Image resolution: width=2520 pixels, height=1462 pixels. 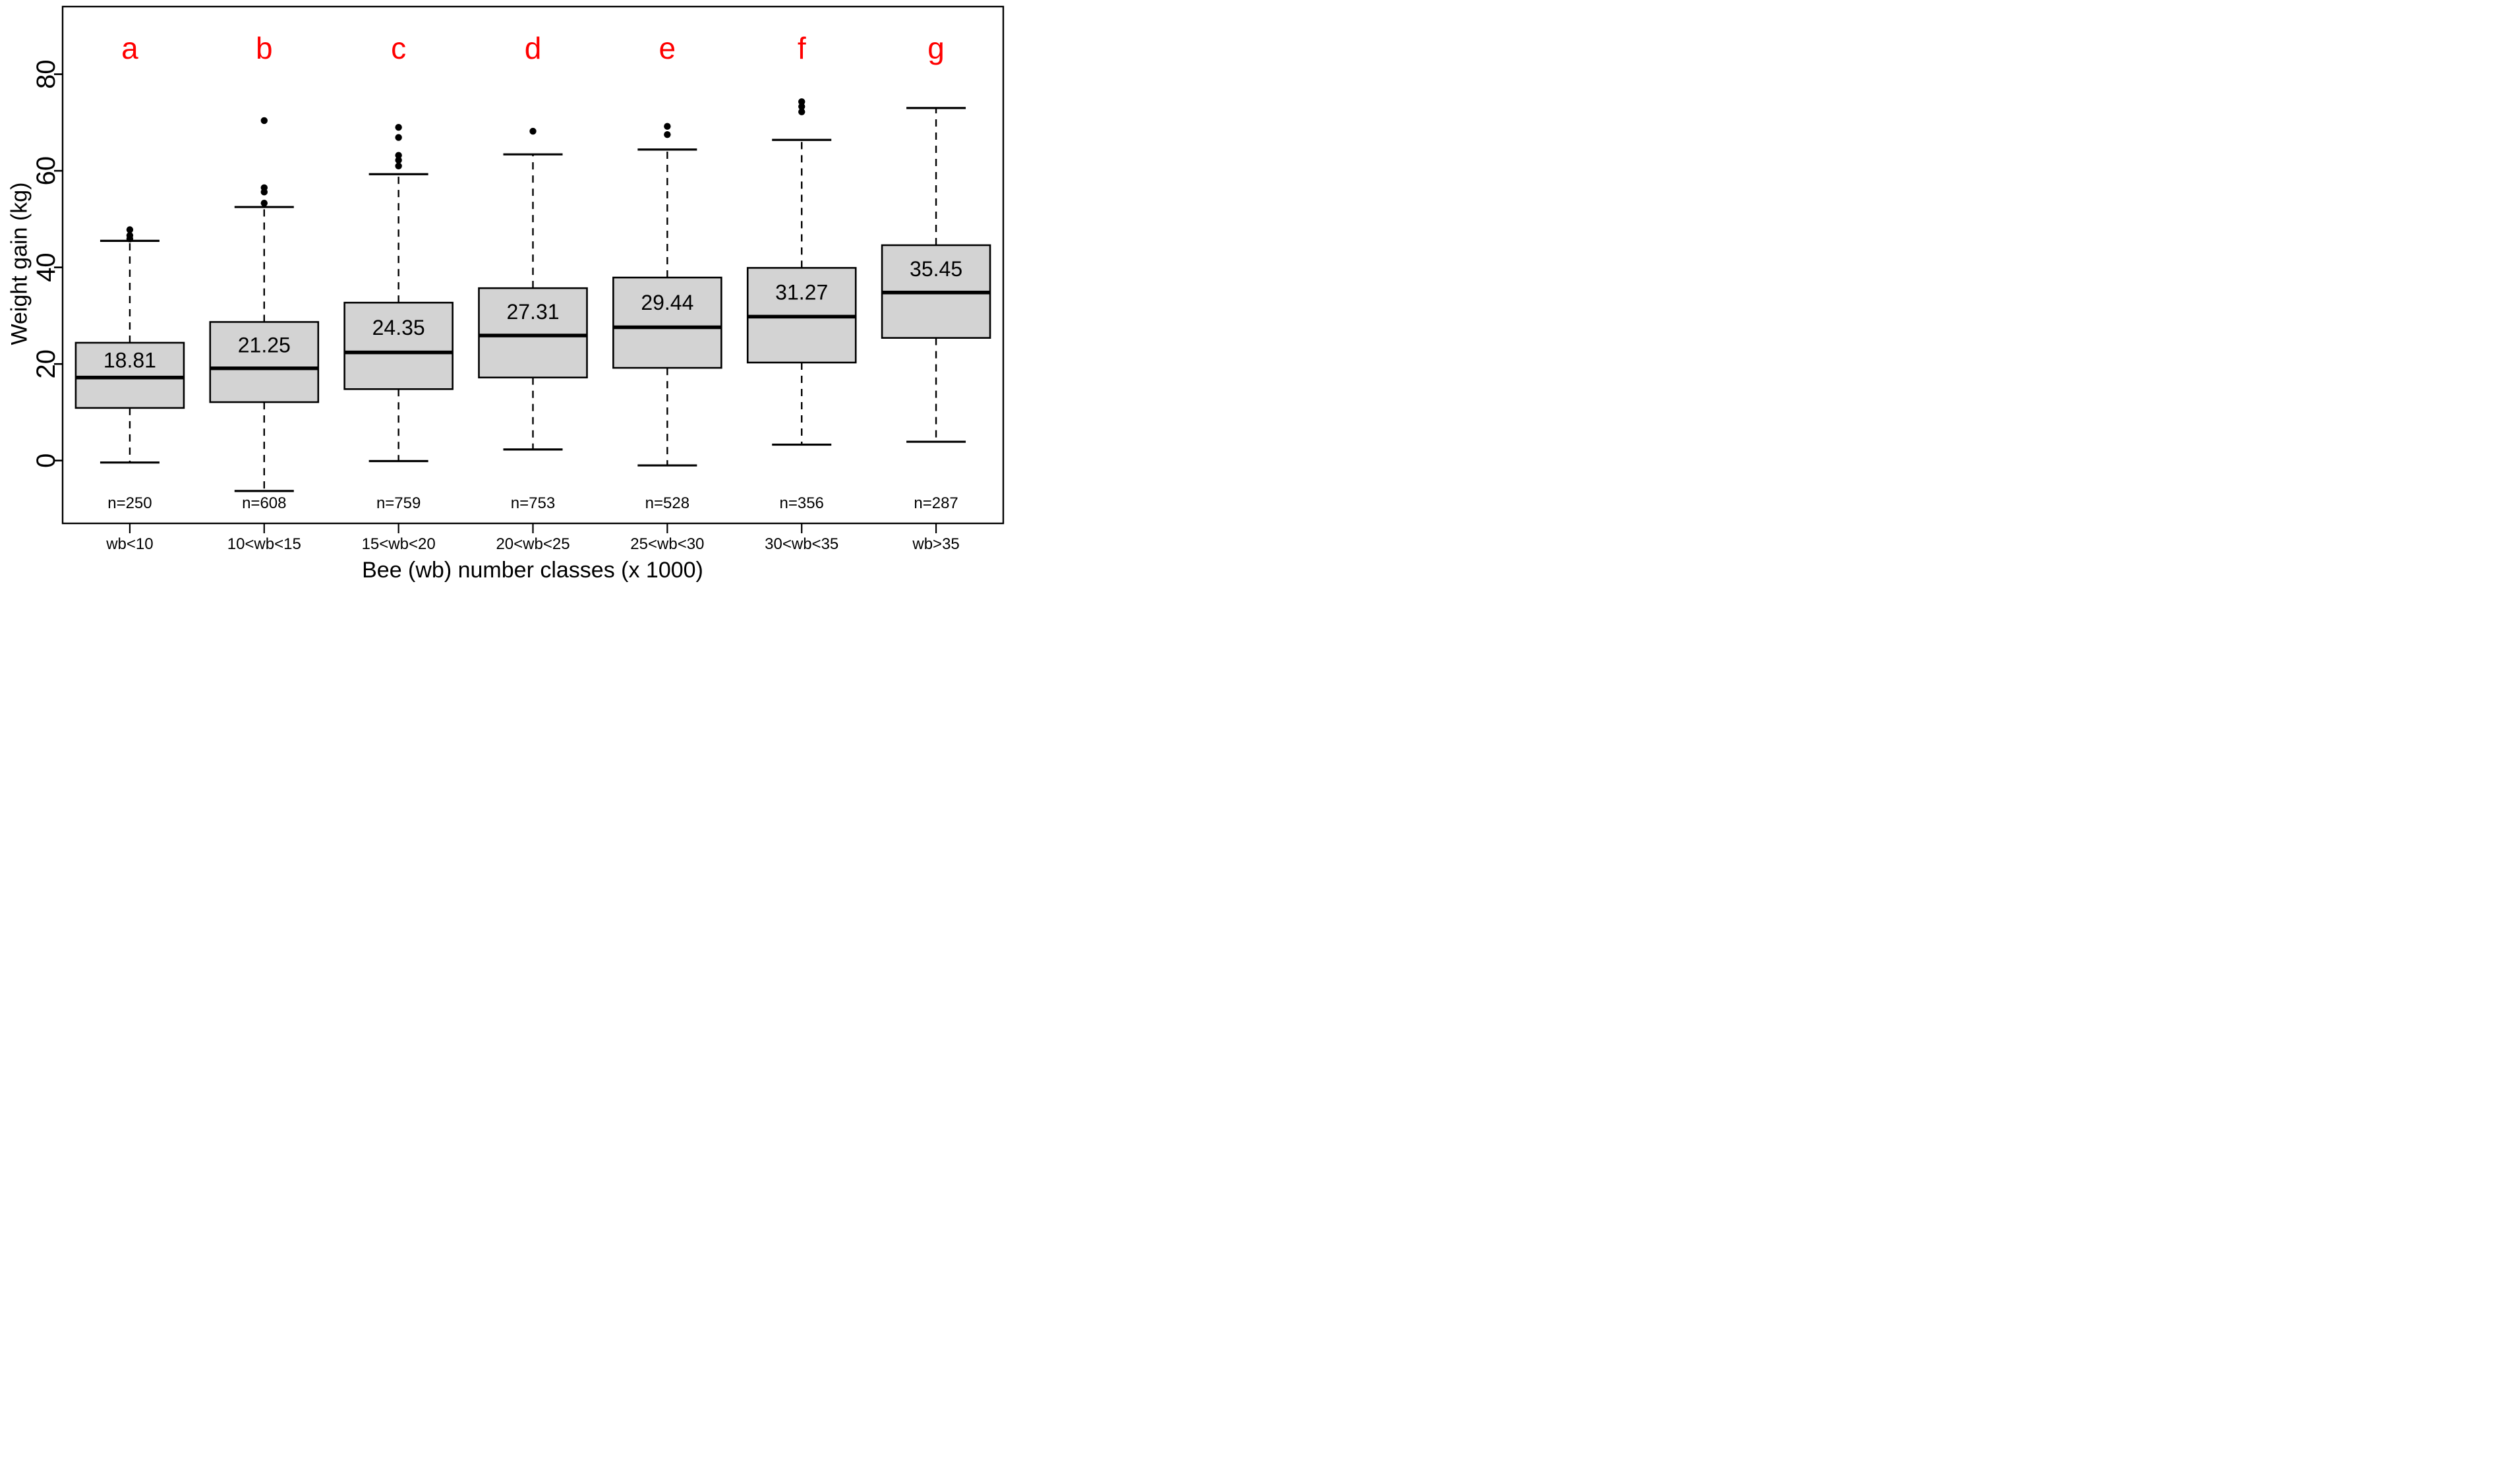 What do you see at coordinates (46, 74) in the screenshot?
I see `y-tick-label: 80` at bounding box center [46, 74].